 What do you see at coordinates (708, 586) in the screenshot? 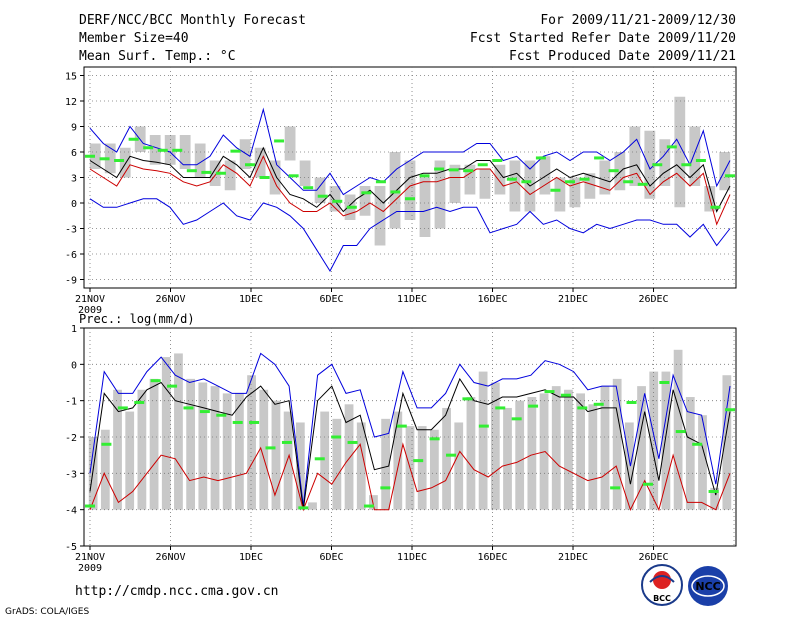
I see `ncc-logo: NCC` at bounding box center [708, 586].